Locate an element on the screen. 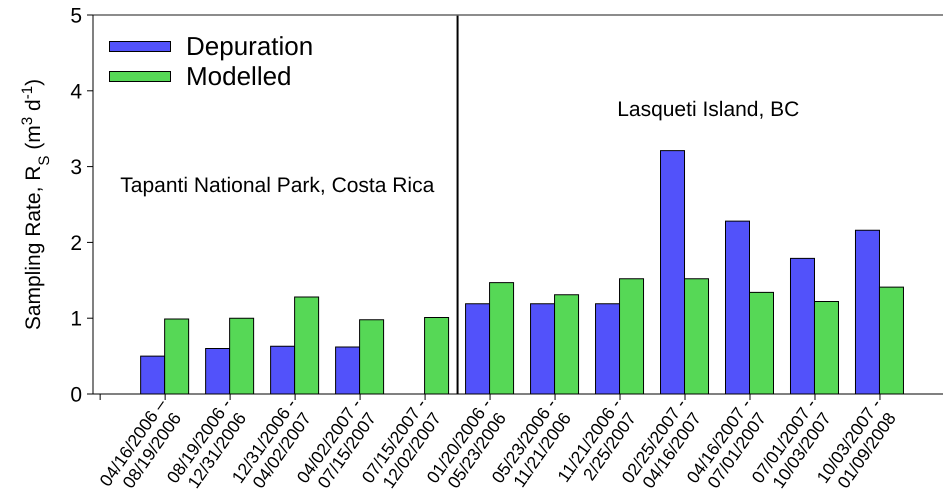 The width and height of the screenshot is (943, 501). y-tick-label: 4 is located at coordinates (76, 92).